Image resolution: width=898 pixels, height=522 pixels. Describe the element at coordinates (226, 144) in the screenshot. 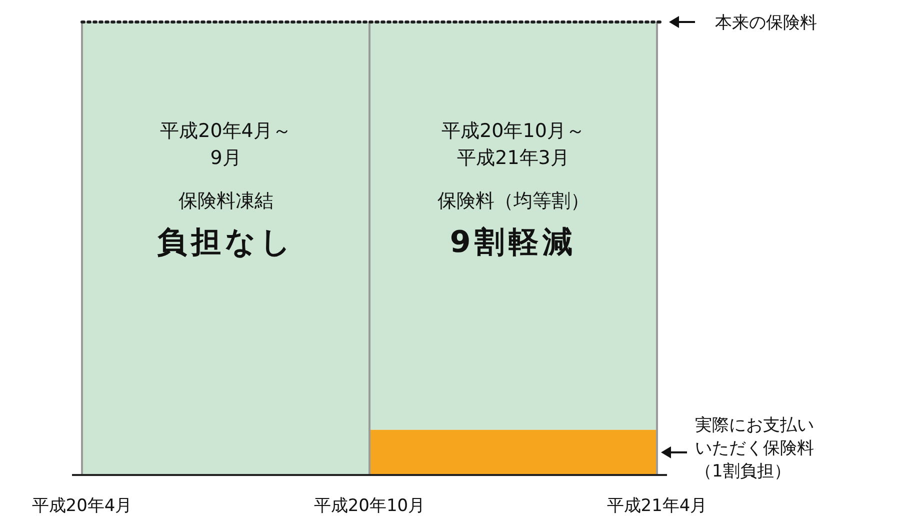

I see `annotation: 平成20年4月～9月` at that location.